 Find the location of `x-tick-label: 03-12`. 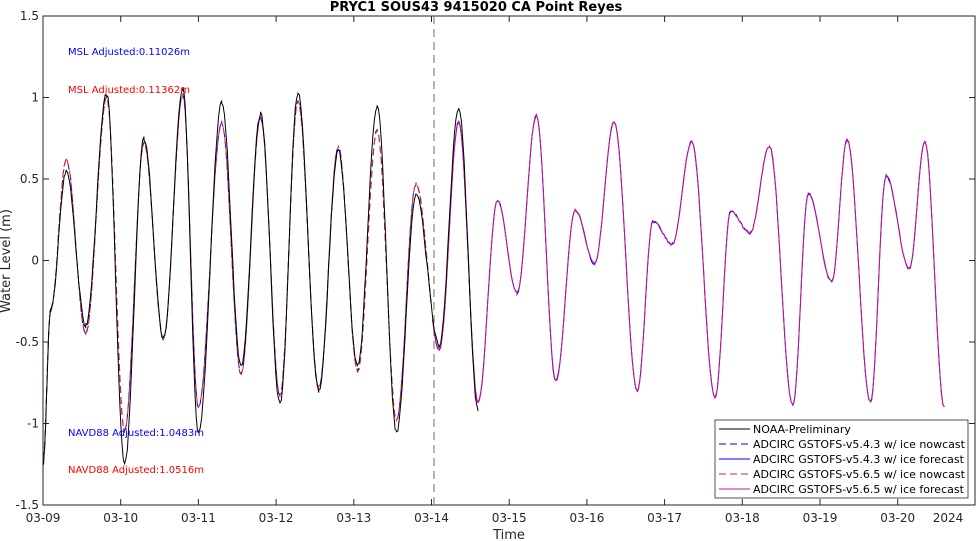

x-tick-label: 03-12 is located at coordinates (276, 518).